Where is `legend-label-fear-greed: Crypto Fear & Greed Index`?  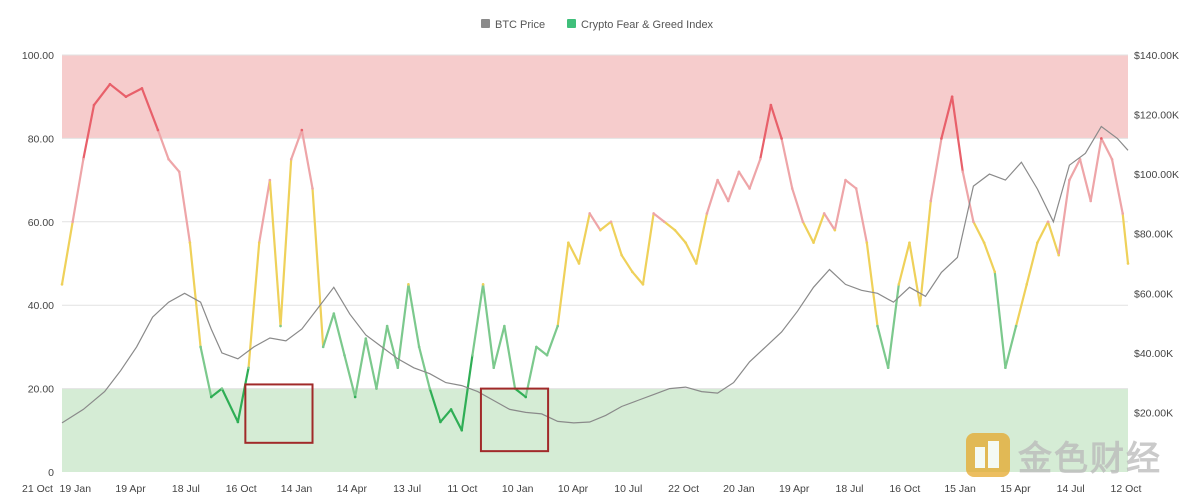 legend-label-fear-greed: Crypto Fear & Greed Index is located at coordinates (647, 25).